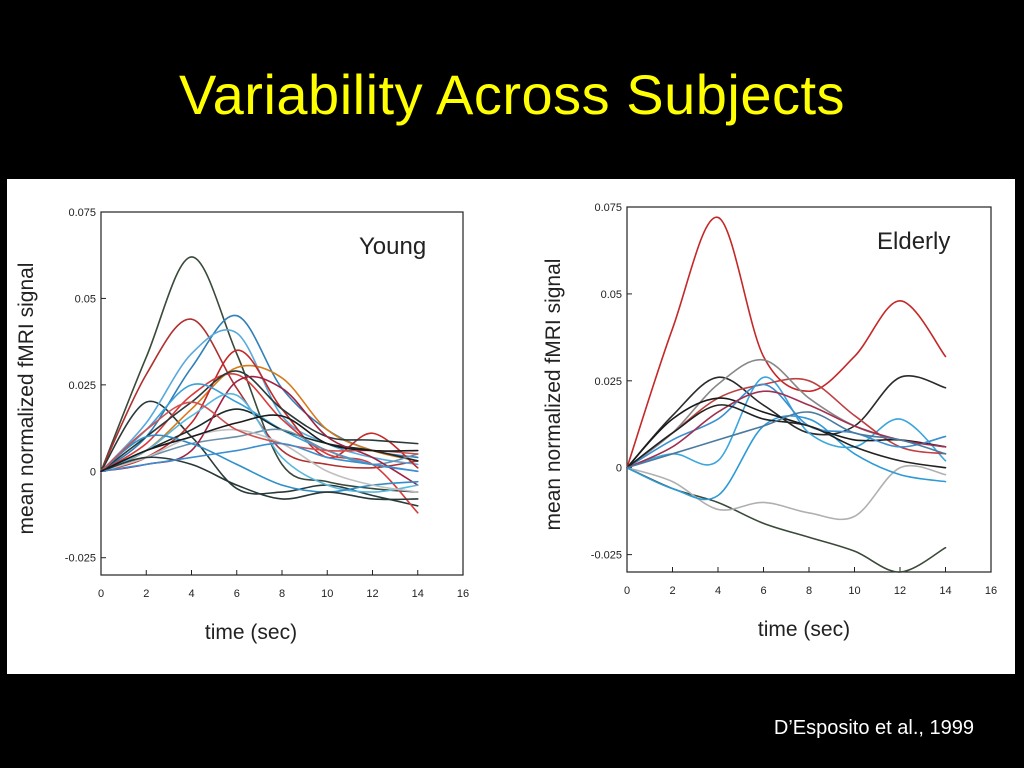 The width and height of the screenshot is (1024, 768). What do you see at coordinates (804, 629) in the screenshot?
I see `chart-2-x-axis-label: time (sec)` at bounding box center [804, 629].